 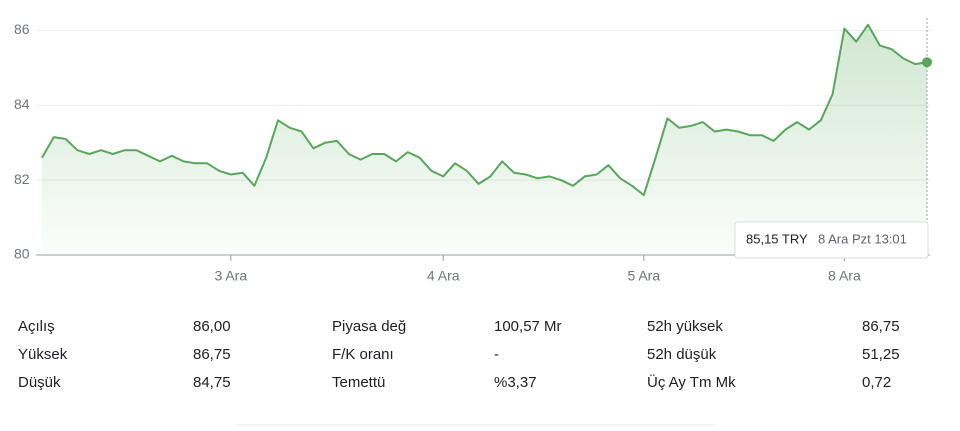 I want to click on stat-value: 100,57 Mr, so click(x=528, y=326).